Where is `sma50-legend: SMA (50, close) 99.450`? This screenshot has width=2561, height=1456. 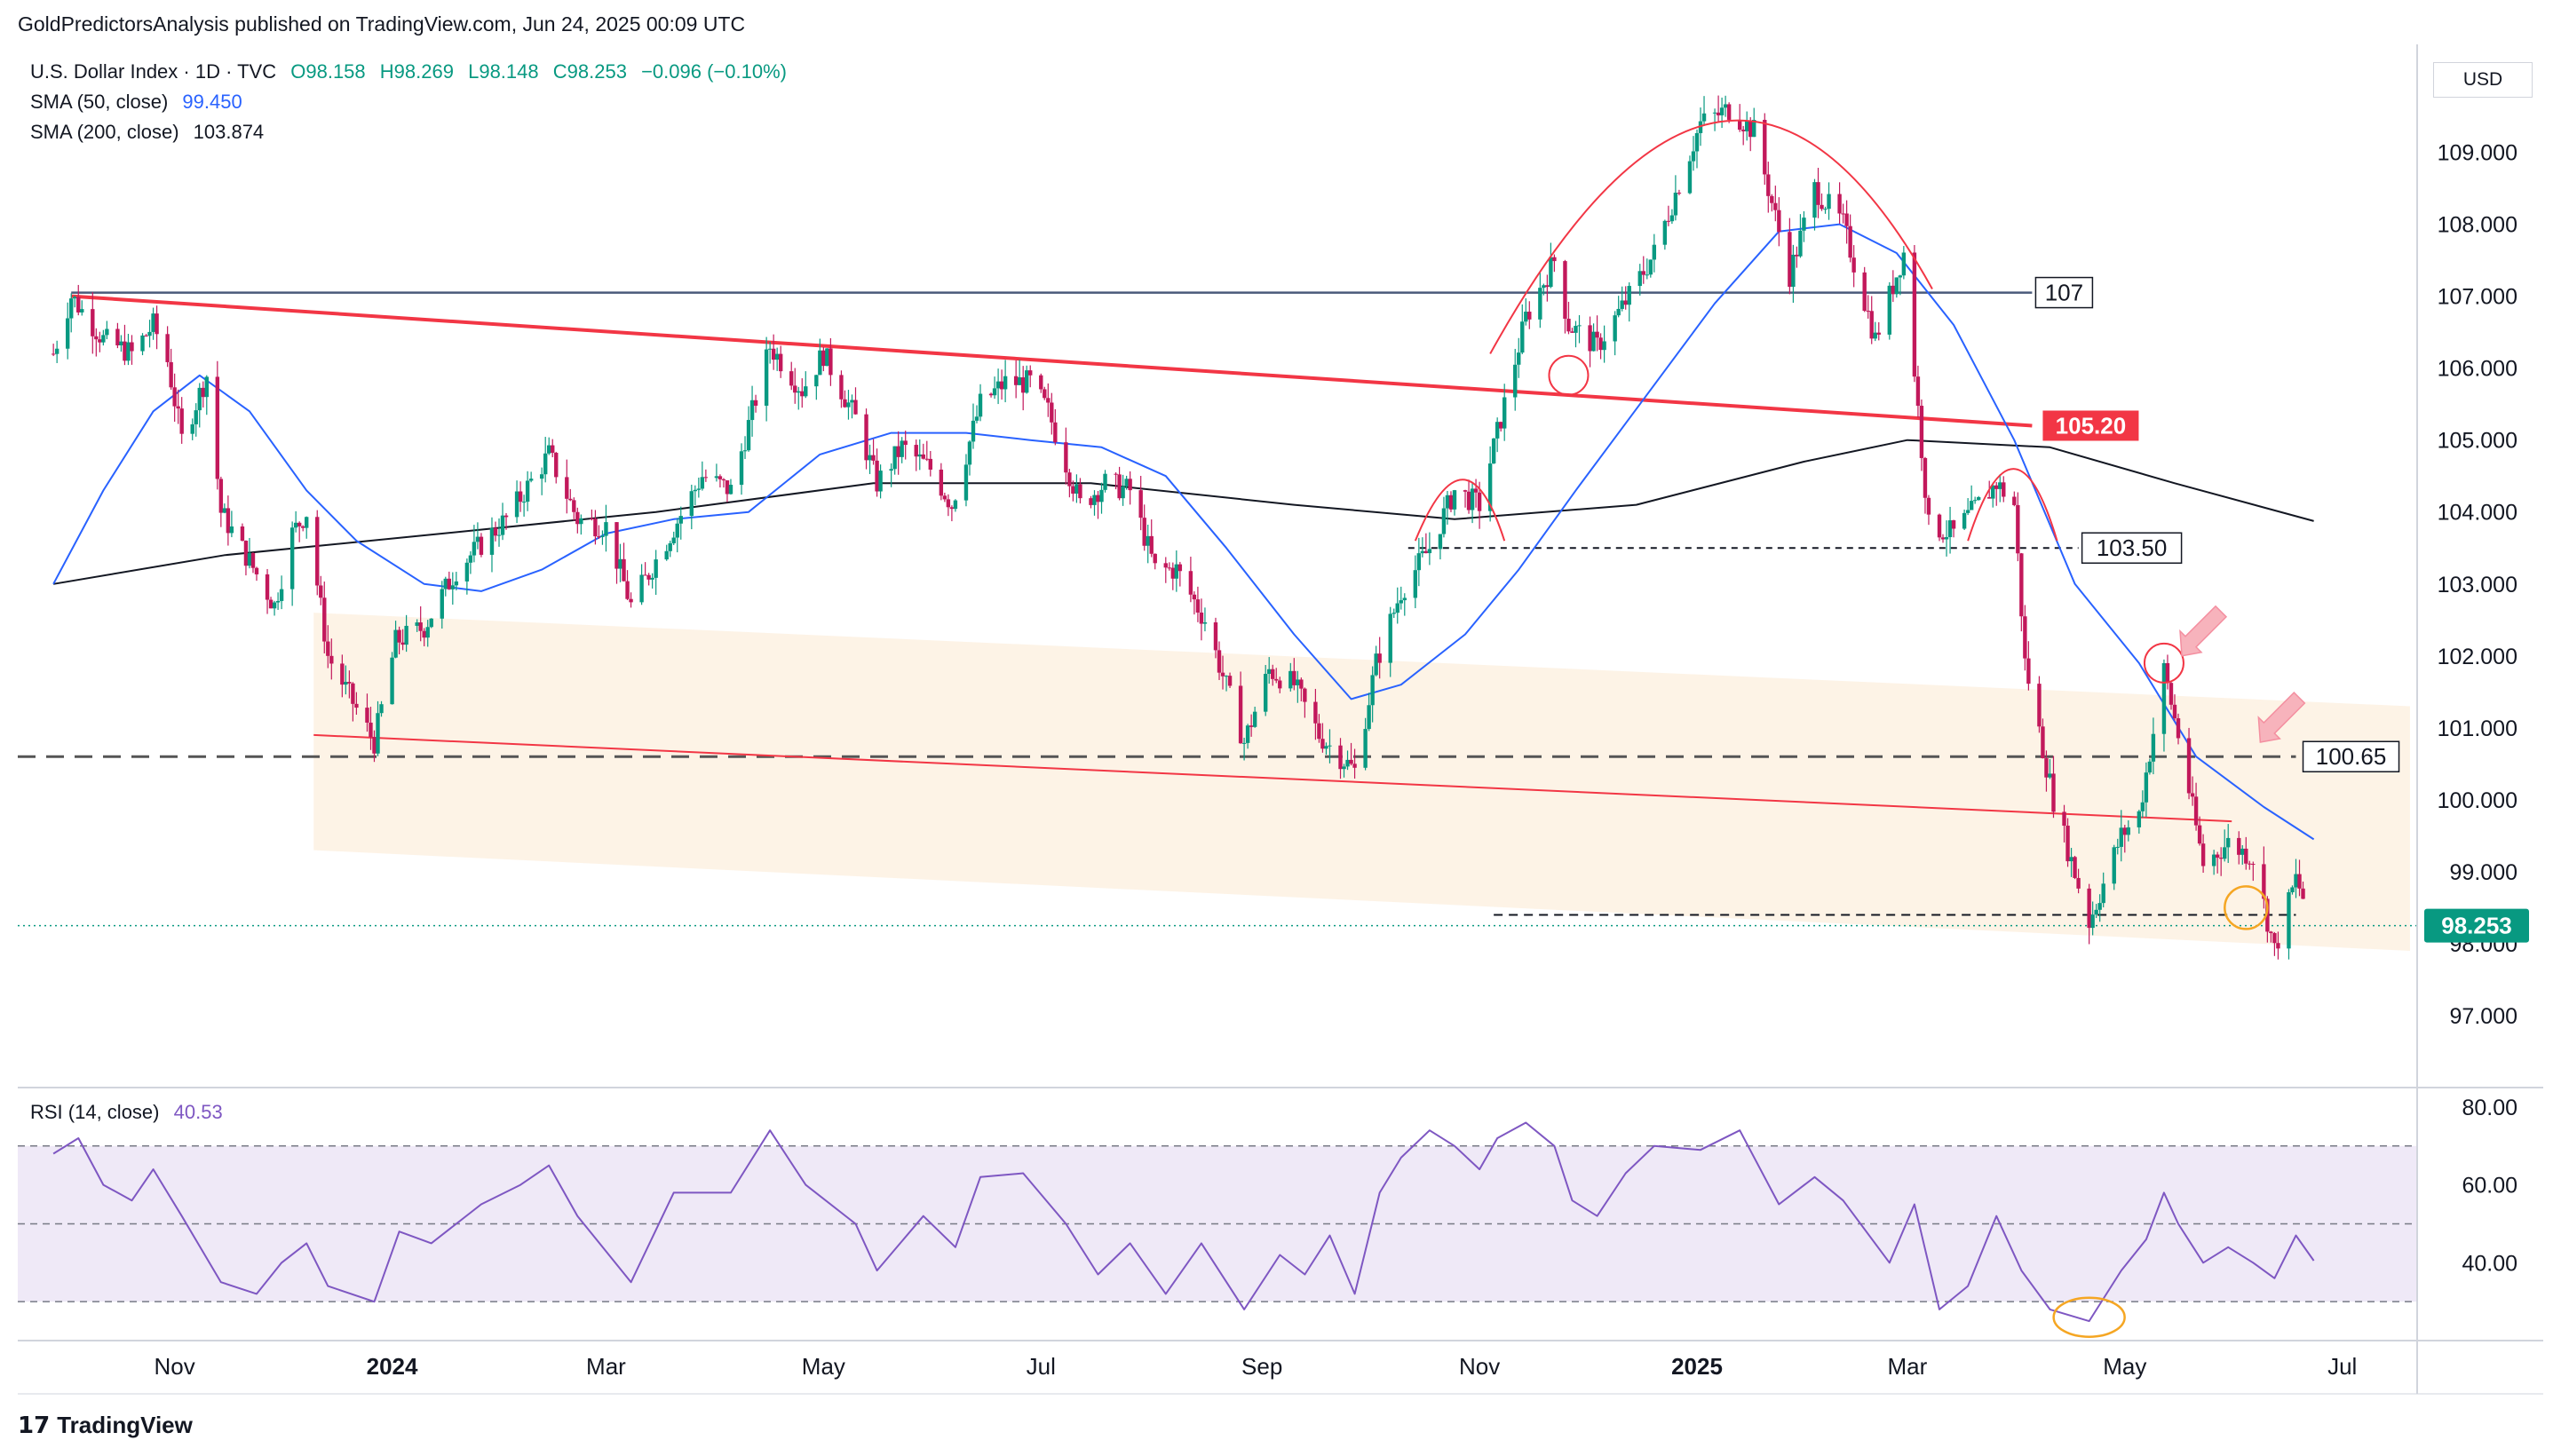
sma50-legend: SMA (50, close) 99.450 is located at coordinates (140, 102).